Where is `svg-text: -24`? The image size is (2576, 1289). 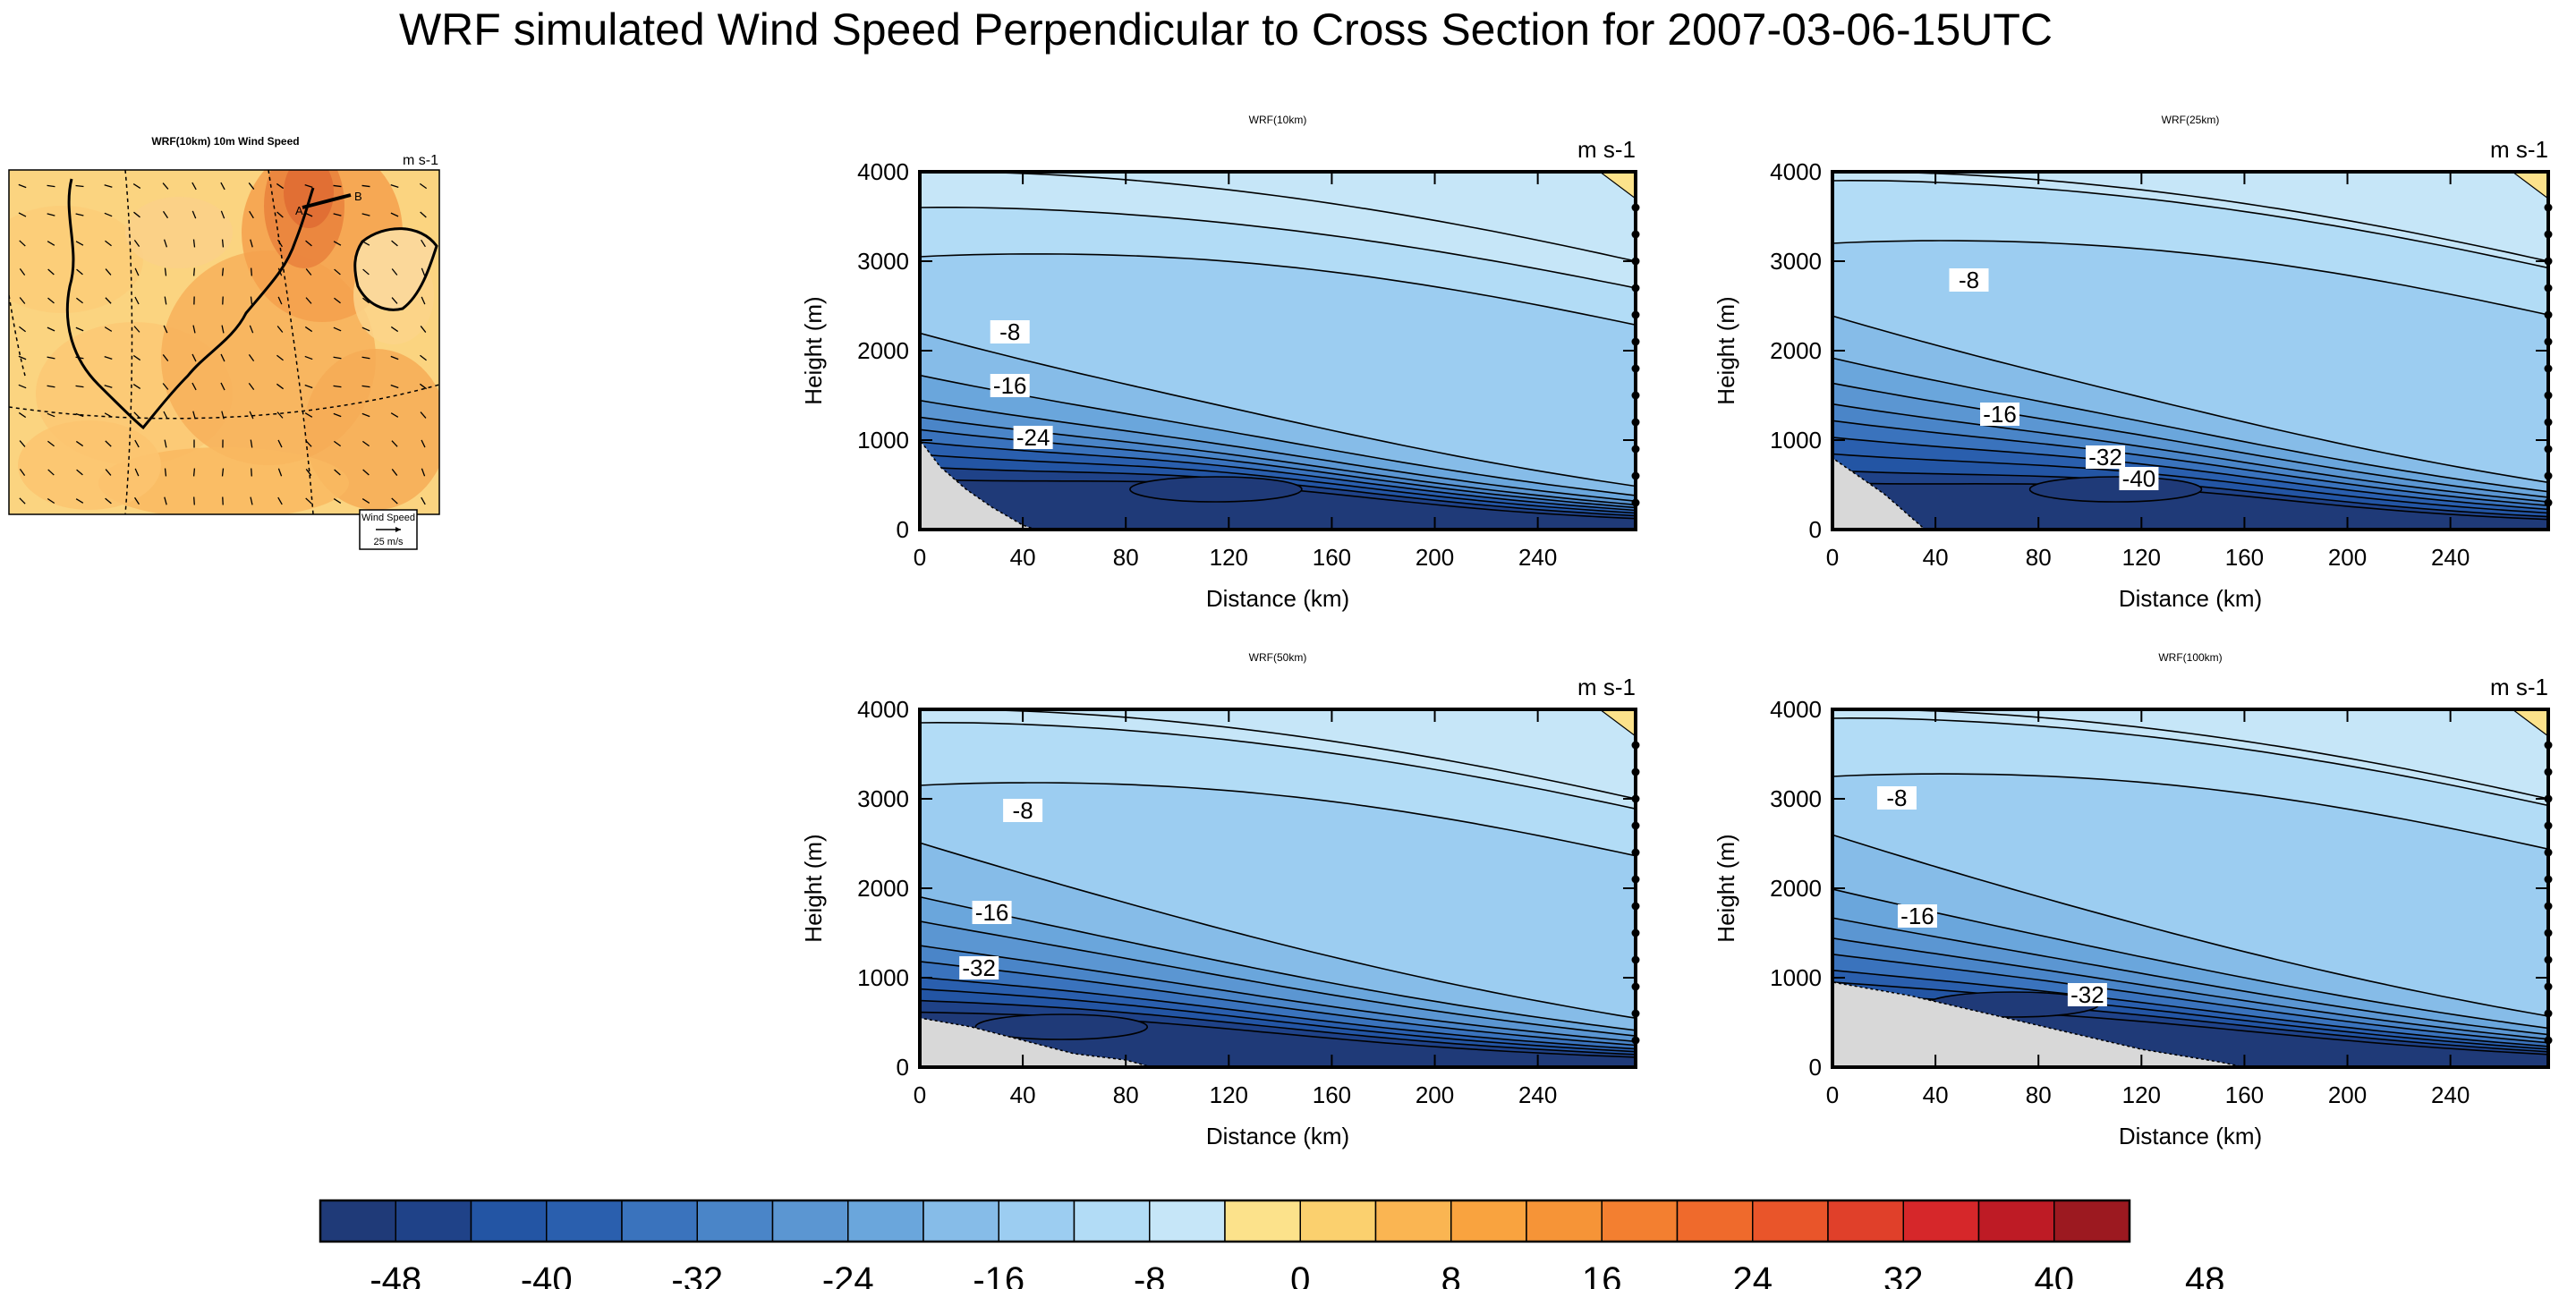 svg-text: -24 is located at coordinates (1033, 437).